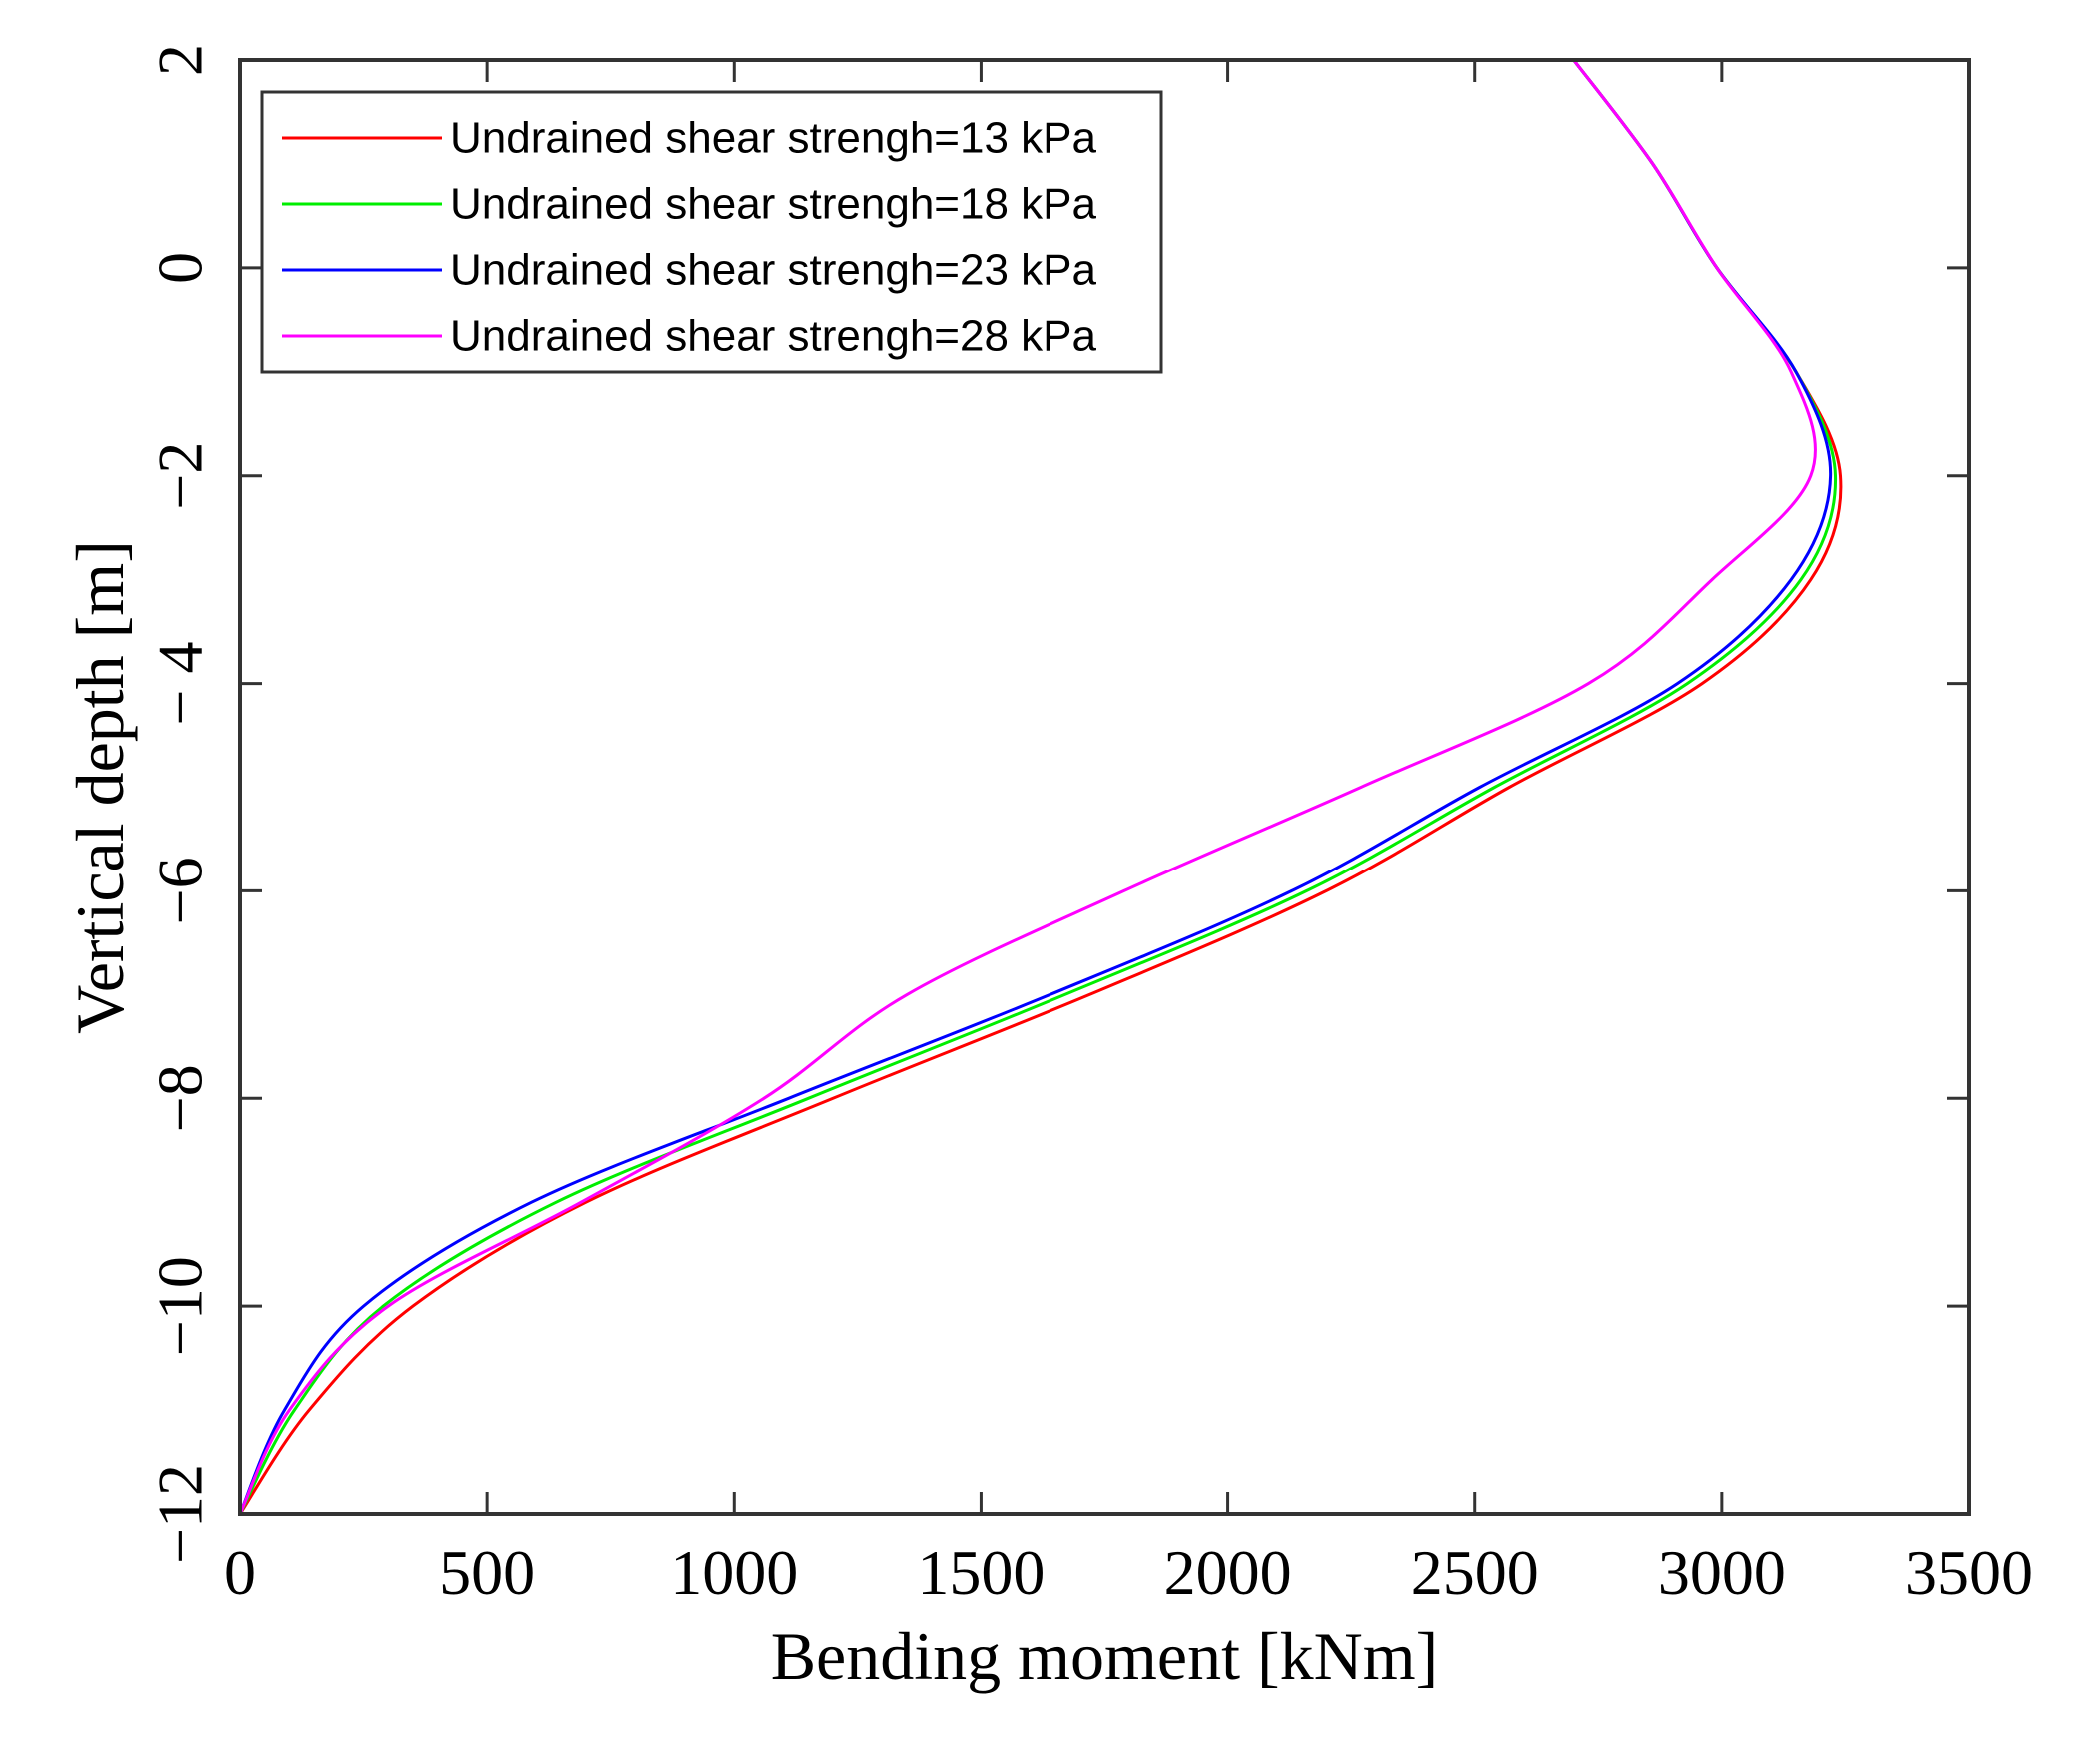 The image size is (2100, 1740). I want to click on x-tick-label: 3000, so click(1722, 1572).